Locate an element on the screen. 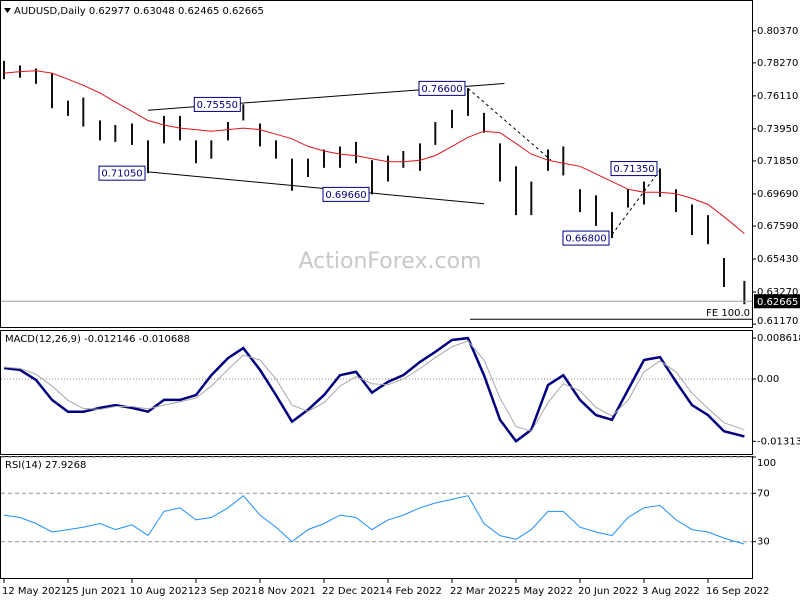 Image resolution: width=800 pixels, height=600 pixels. y-tick-label: 0.65430 is located at coordinates (777, 259).